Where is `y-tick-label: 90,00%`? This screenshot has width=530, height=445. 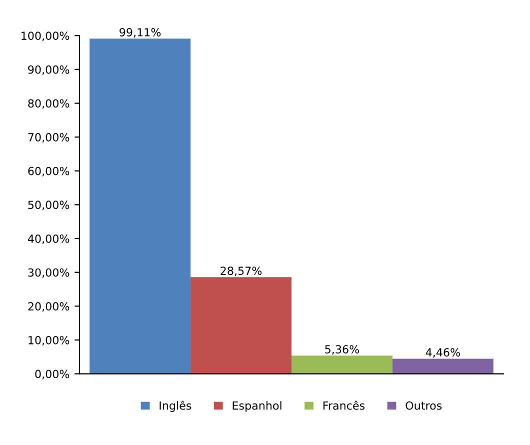
y-tick-label: 90,00% is located at coordinates (49, 70).